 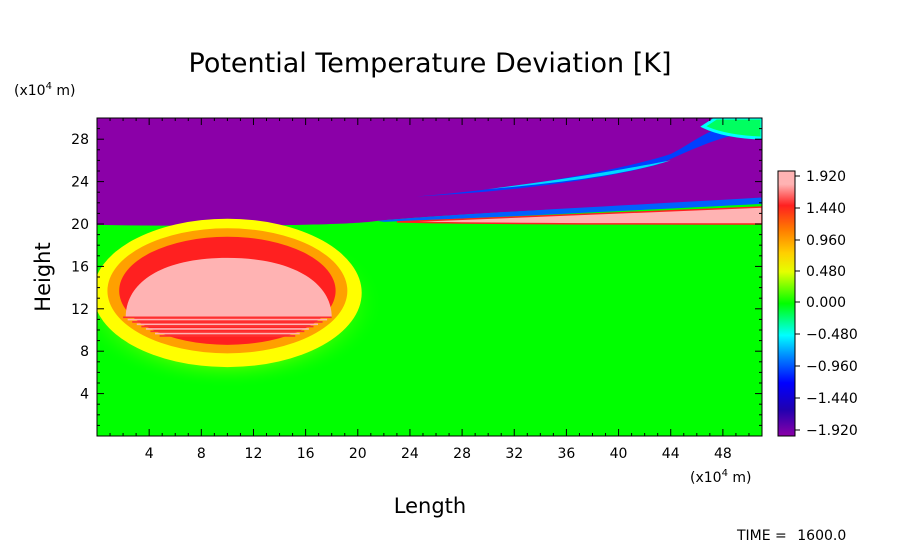 What do you see at coordinates (227, 326) in the screenshot?
I see `bubble-stripes` at bounding box center [227, 326].